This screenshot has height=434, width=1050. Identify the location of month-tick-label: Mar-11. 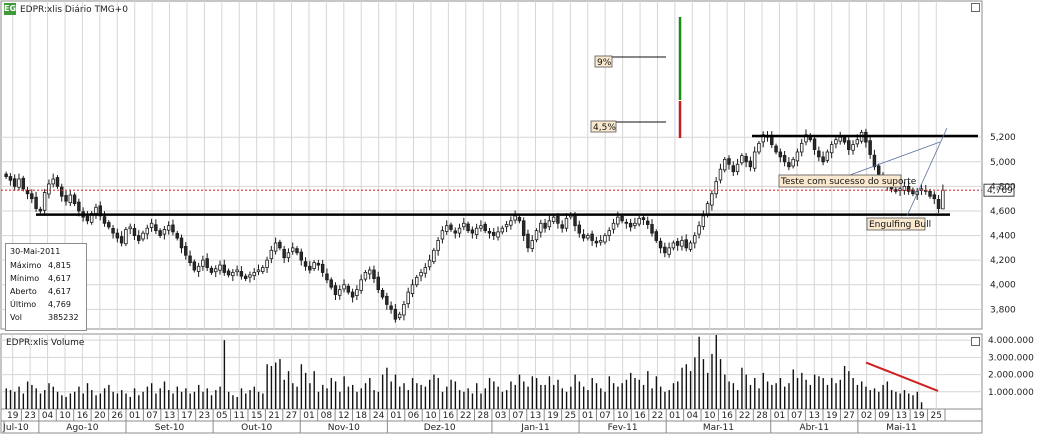
(718, 428).